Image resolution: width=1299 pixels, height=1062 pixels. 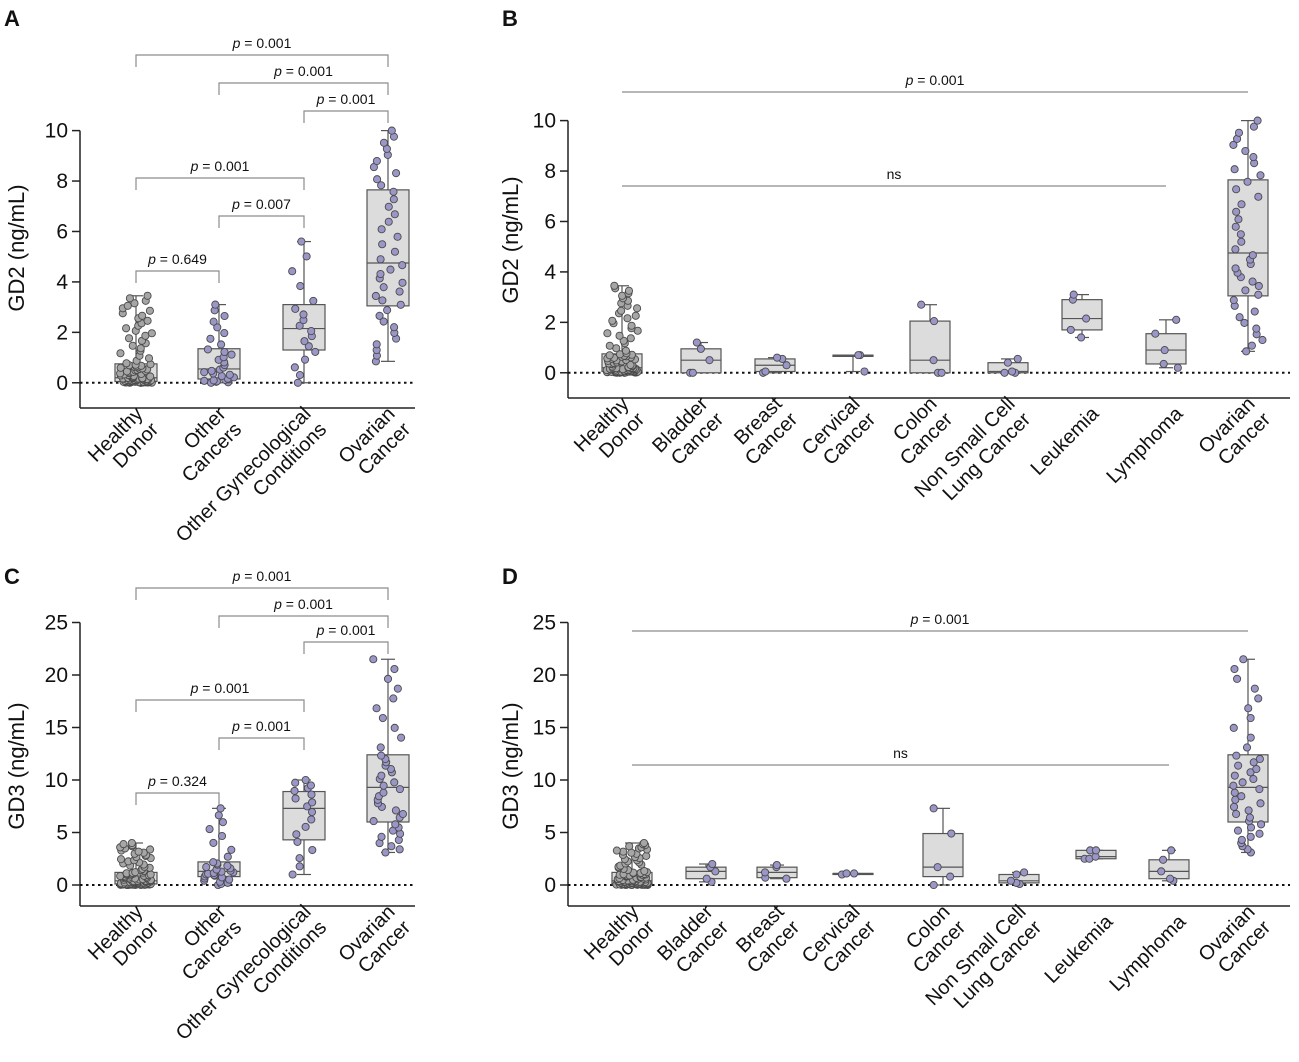 What do you see at coordinates (183, 259) in the screenshot?
I see `p-value: = 0.649` at bounding box center [183, 259].